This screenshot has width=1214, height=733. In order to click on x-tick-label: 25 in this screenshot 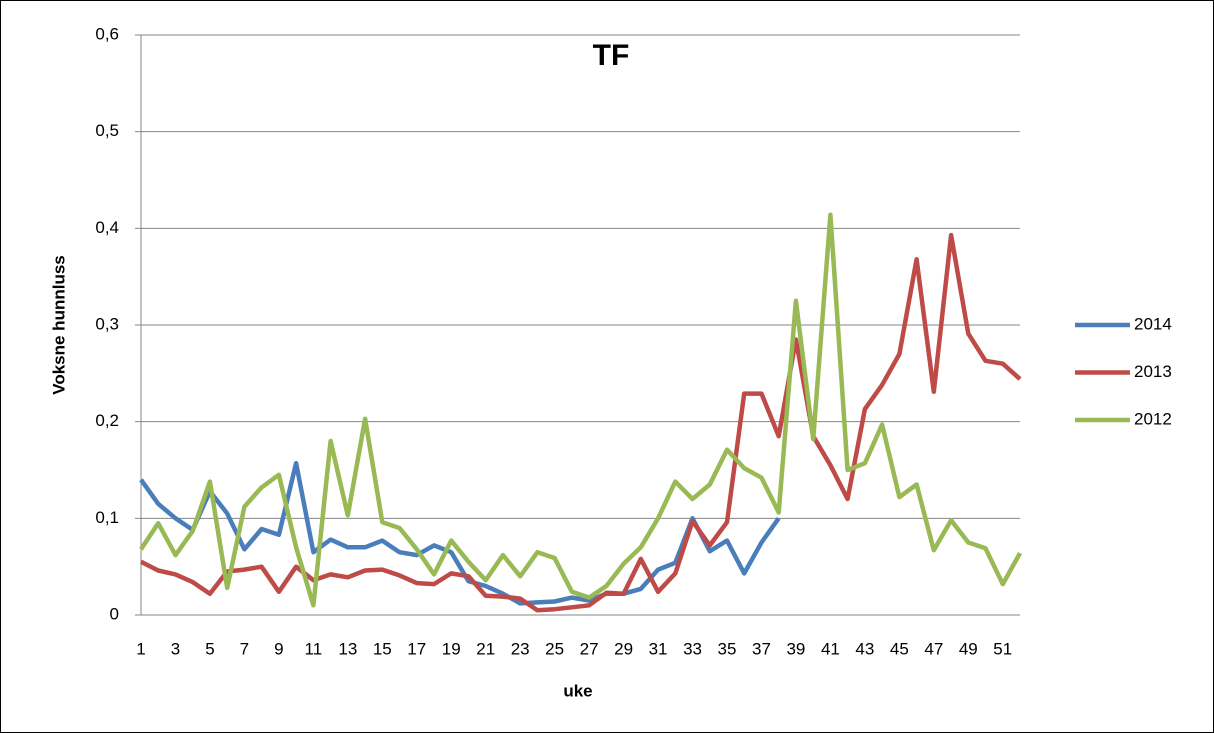, I will do `click(554, 648)`.